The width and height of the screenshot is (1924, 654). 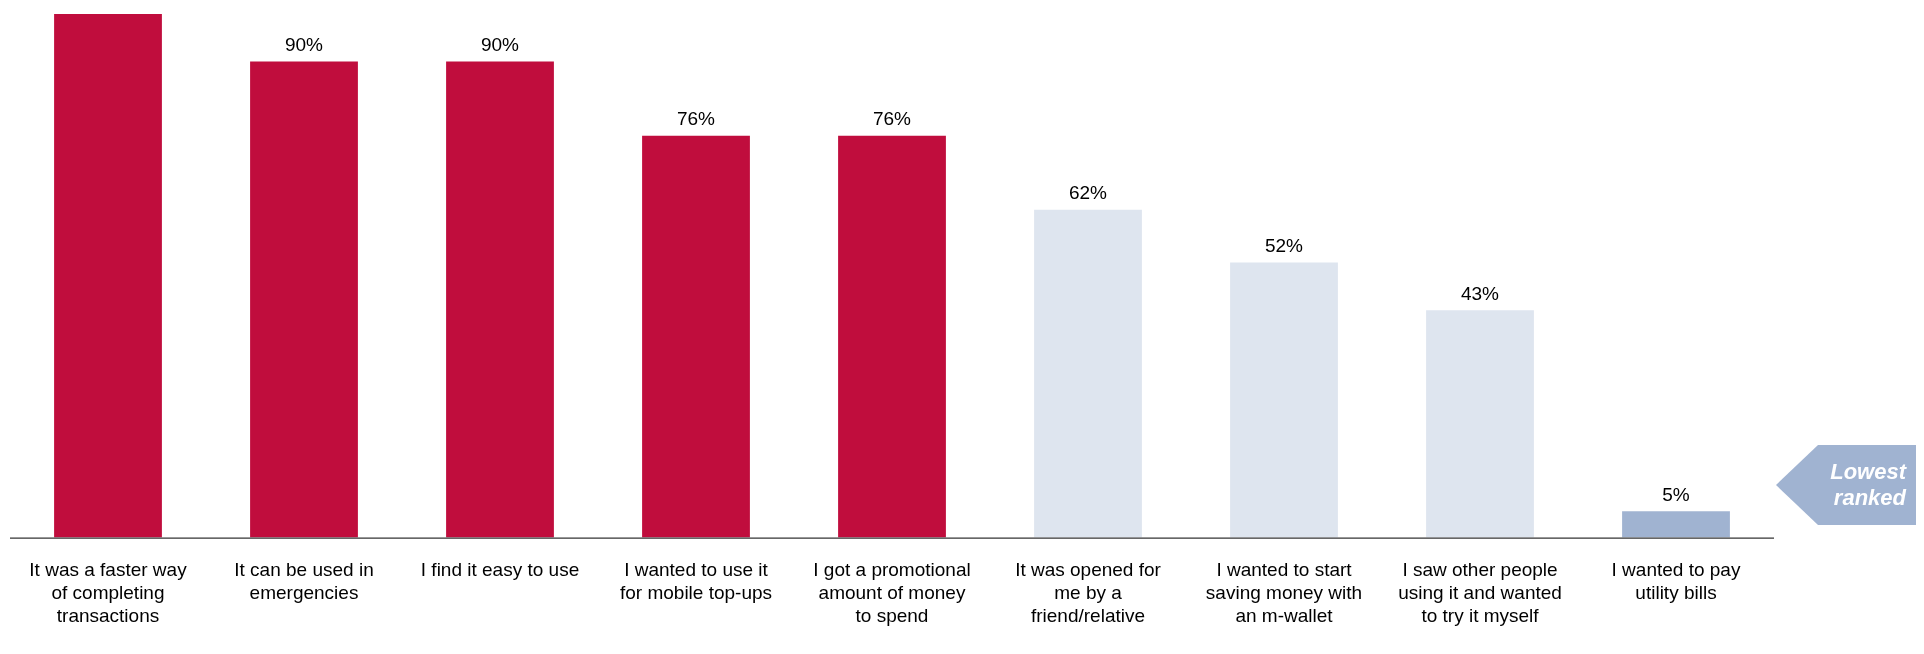 What do you see at coordinates (1480, 592) in the screenshot?
I see `x-tick-label: I saw other people using it and wanted to try it myself` at bounding box center [1480, 592].